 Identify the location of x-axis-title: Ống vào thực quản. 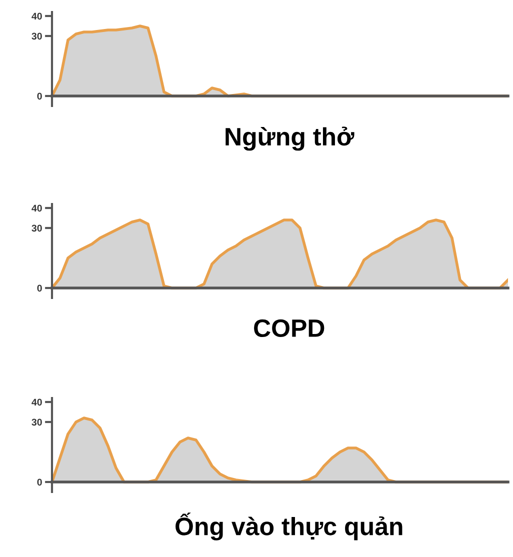
(289, 526).